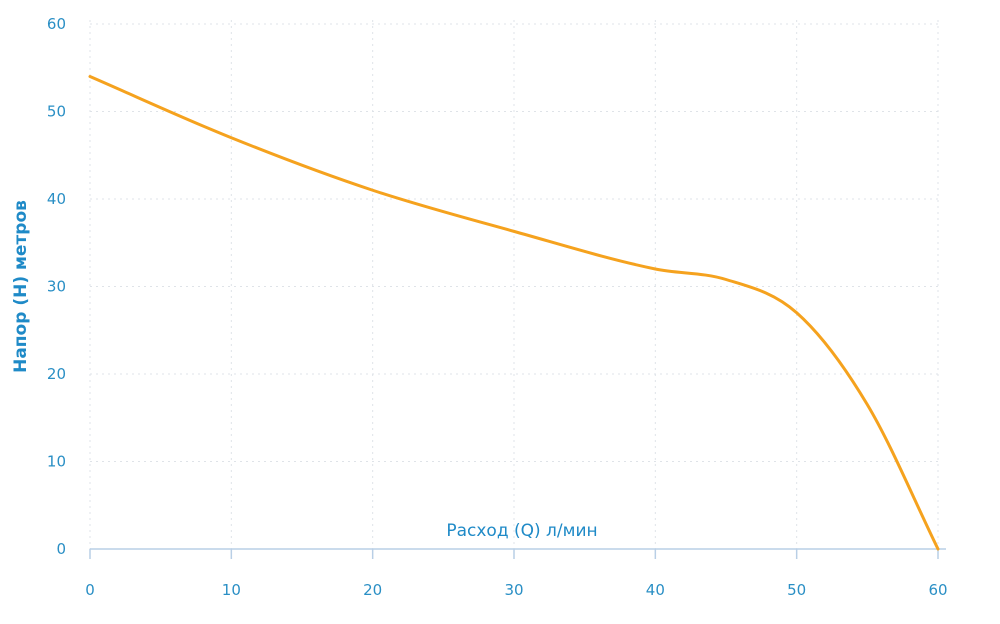  Describe the element at coordinates (61, 549) in the screenshot. I see `y-tick-label: 0` at that location.